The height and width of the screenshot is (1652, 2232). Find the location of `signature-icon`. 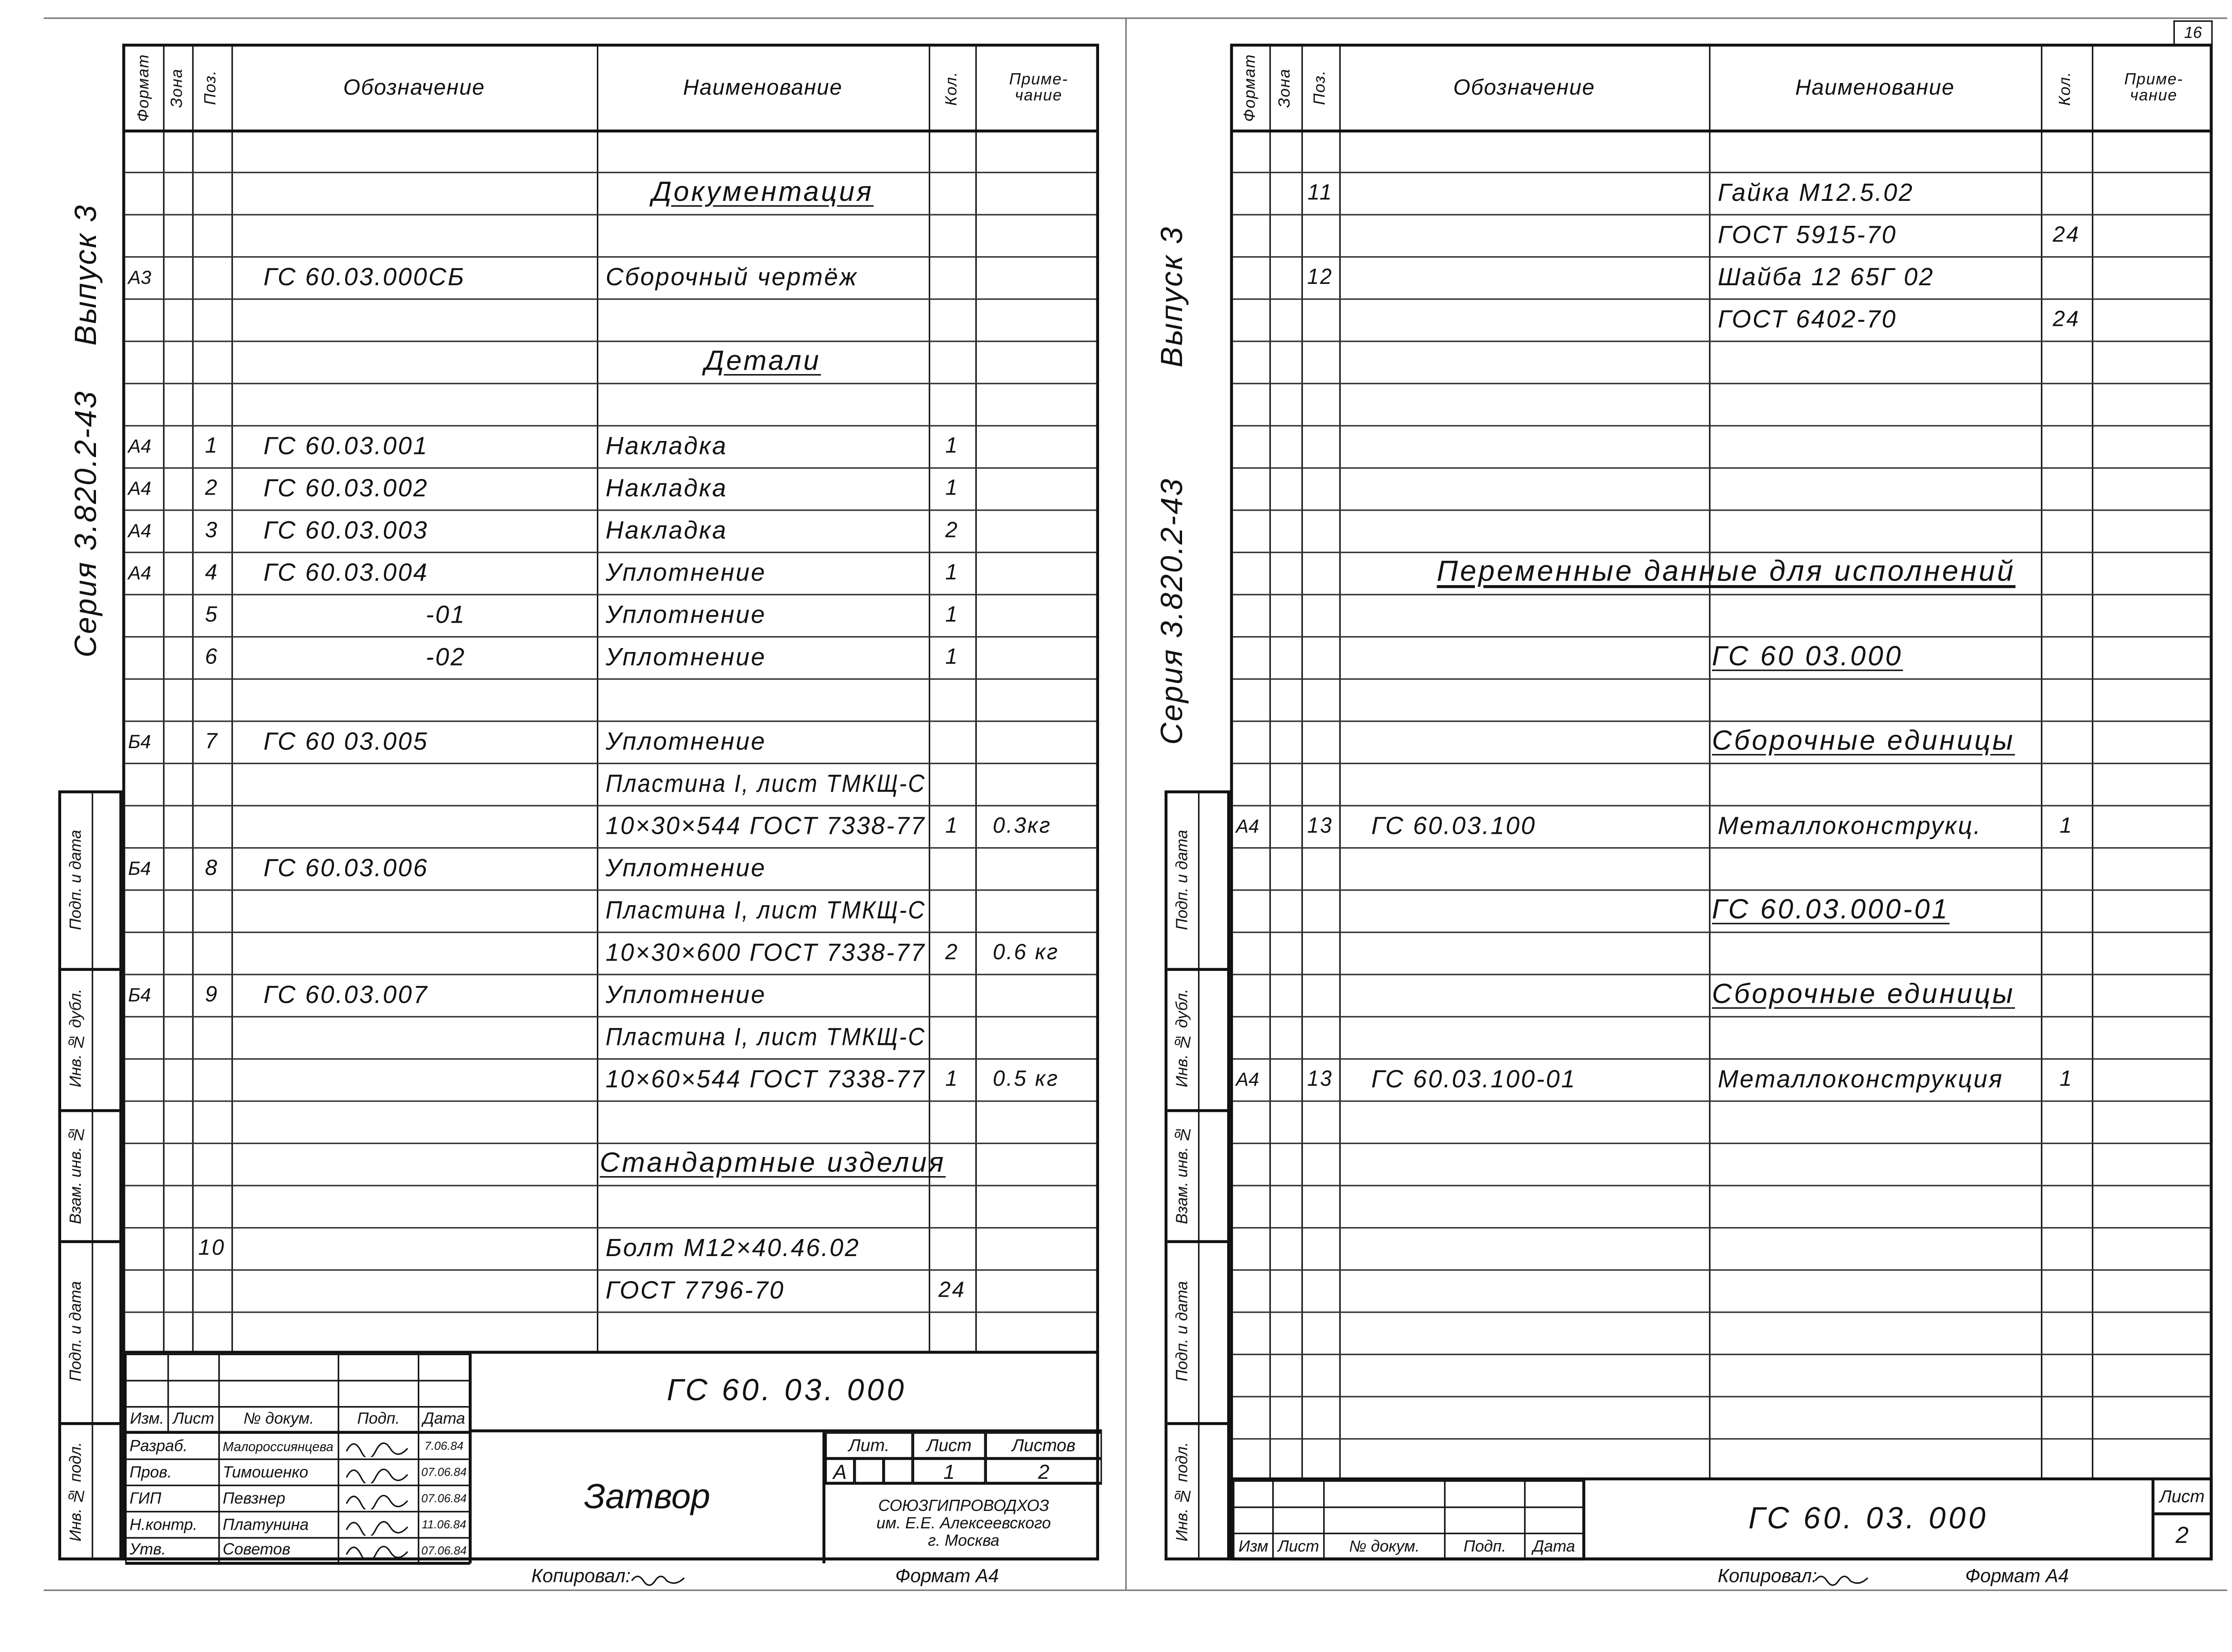

signature-icon is located at coordinates (378, 1499).